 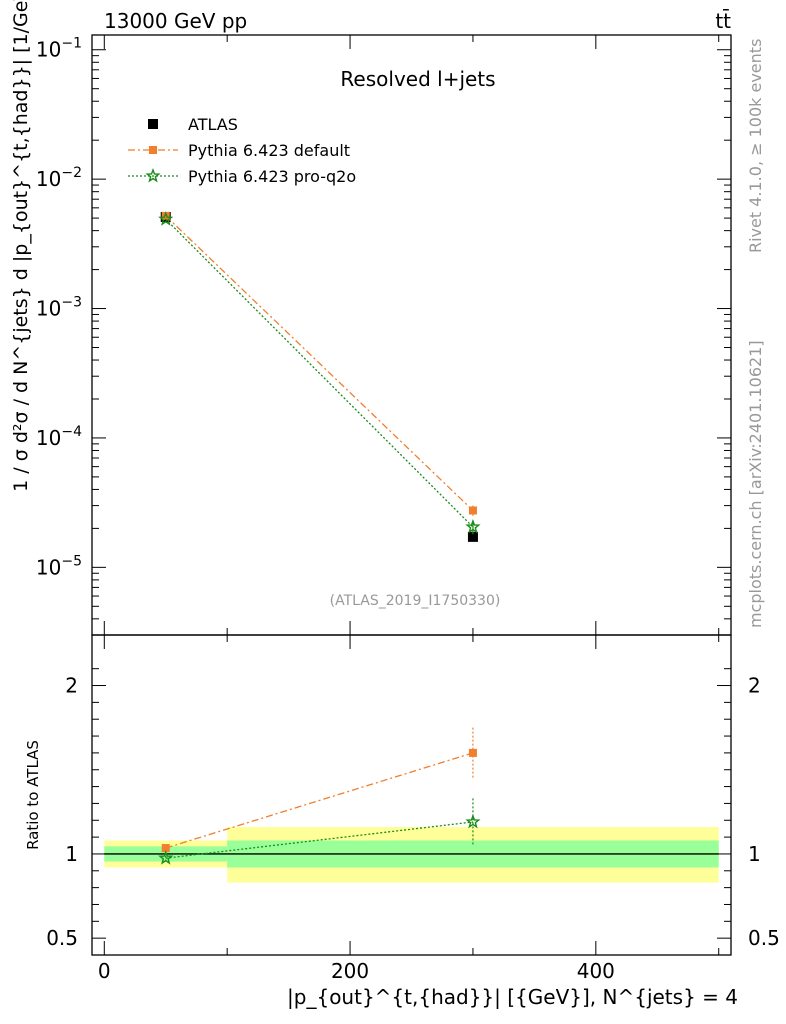 I want to click on ratio-y-tick-label: 0.5, so click(x=62, y=938).